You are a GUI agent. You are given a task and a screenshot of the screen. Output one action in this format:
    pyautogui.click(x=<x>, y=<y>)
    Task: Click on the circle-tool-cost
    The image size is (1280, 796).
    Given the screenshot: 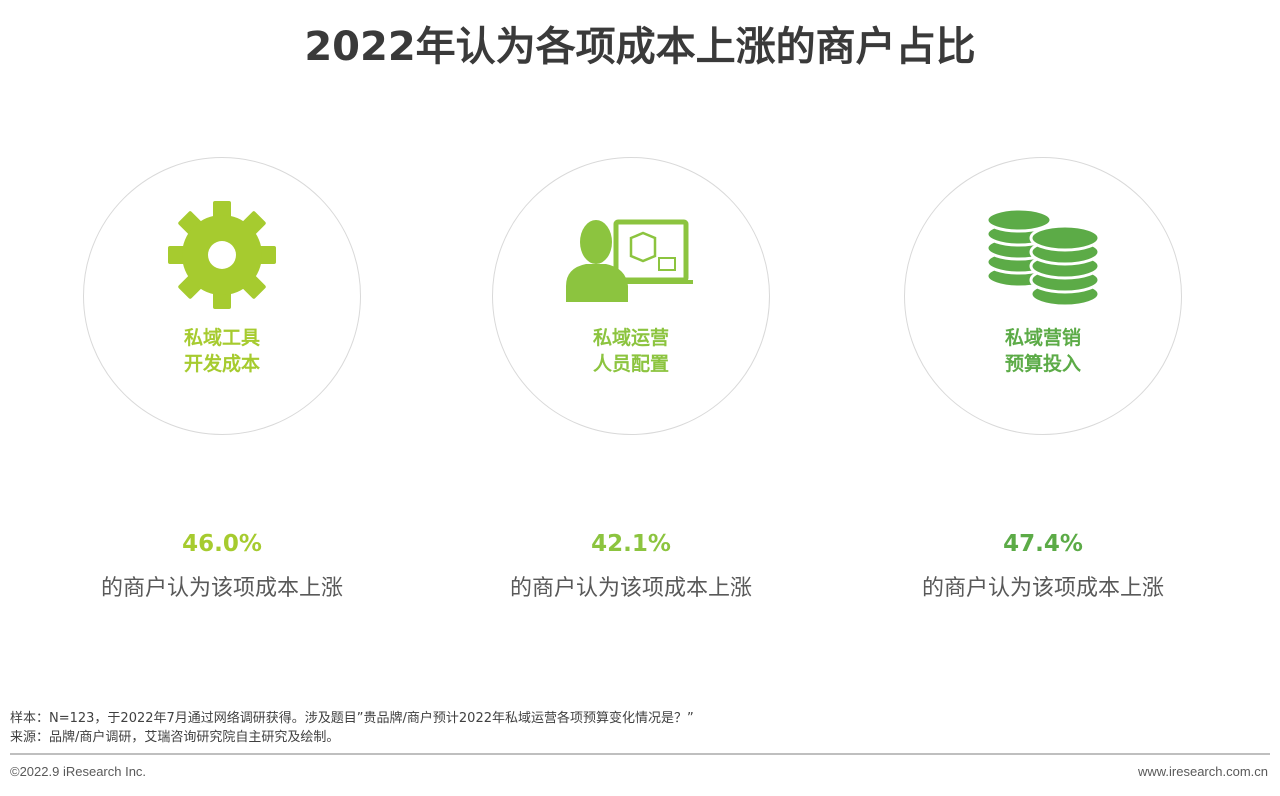 What is the action you would take?
    pyautogui.click(x=222, y=296)
    